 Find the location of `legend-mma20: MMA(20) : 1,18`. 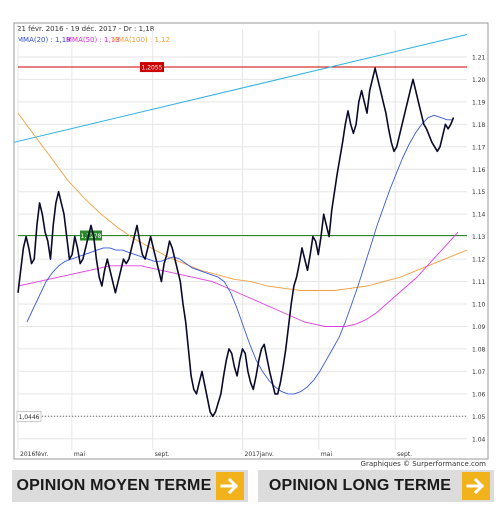

legend-mma20: MMA(20) : 1,18 is located at coordinates (44, 40).